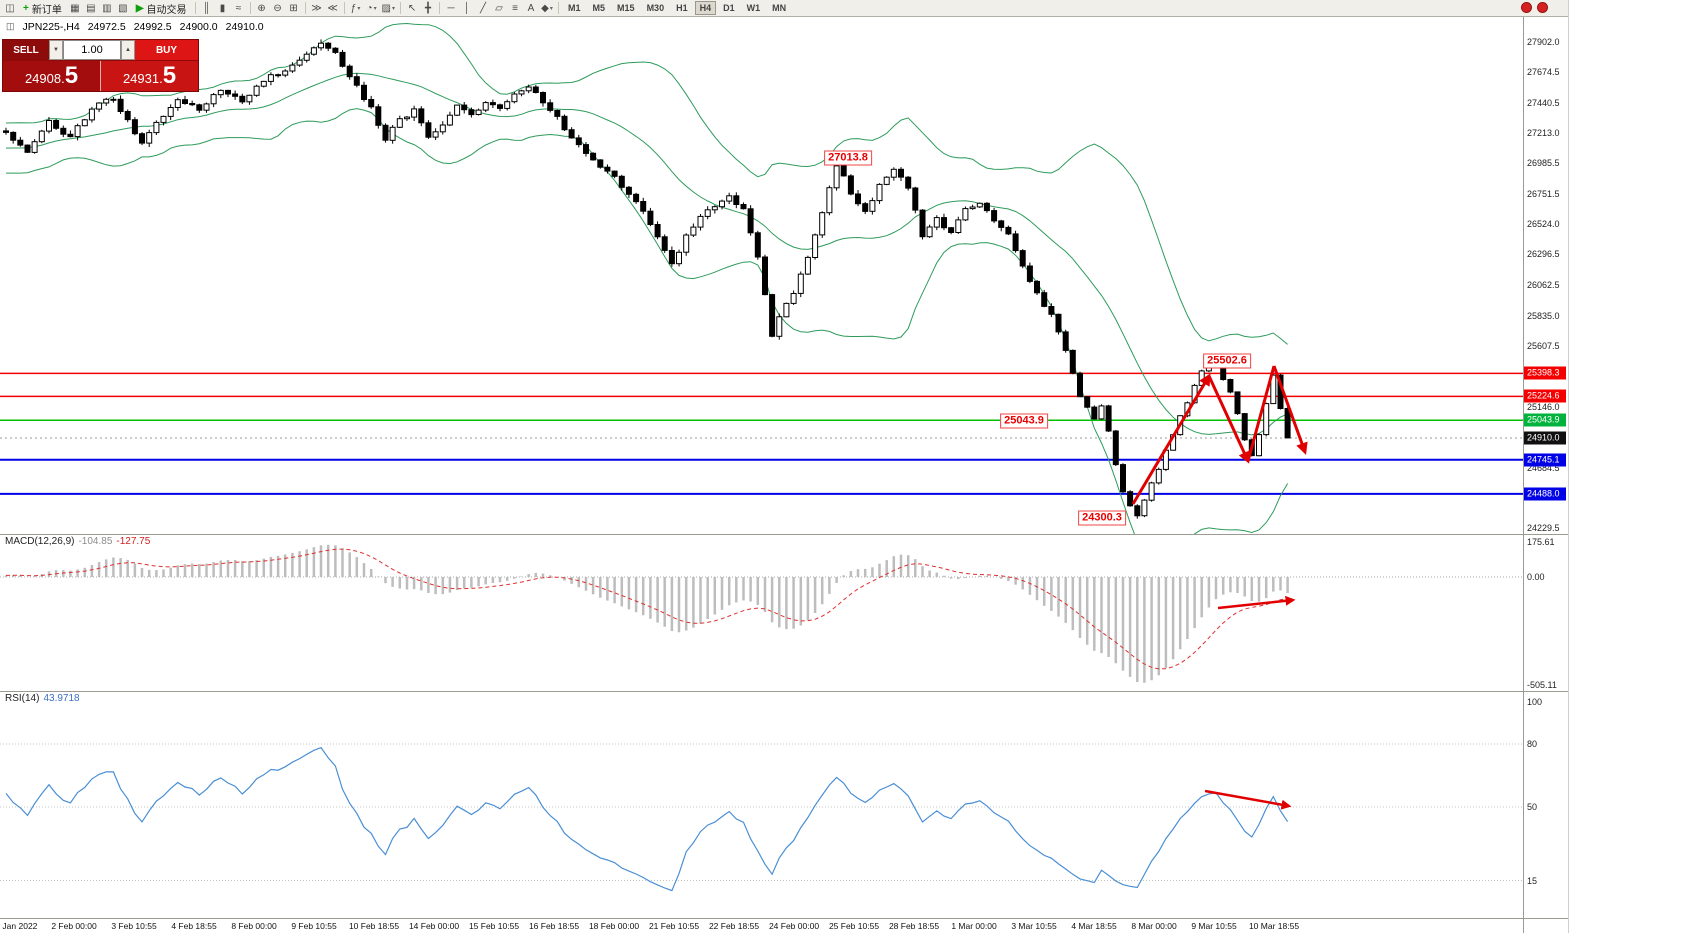 This screenshot has height=933, width=1698. I want to click on auto-scroll-icon: ≫, so click(316, 8).